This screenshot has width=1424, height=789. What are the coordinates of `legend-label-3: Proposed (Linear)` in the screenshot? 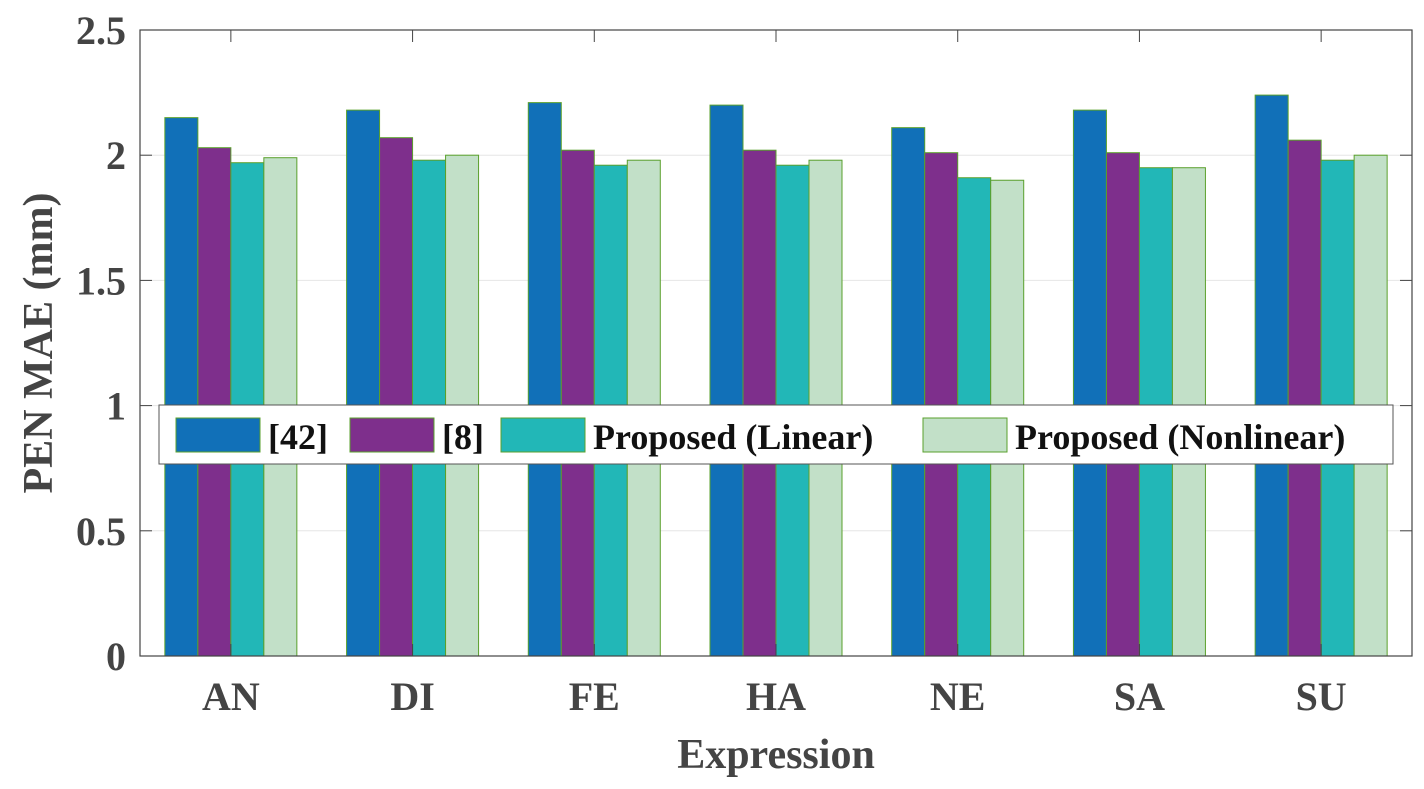 It's located at (733, 437).